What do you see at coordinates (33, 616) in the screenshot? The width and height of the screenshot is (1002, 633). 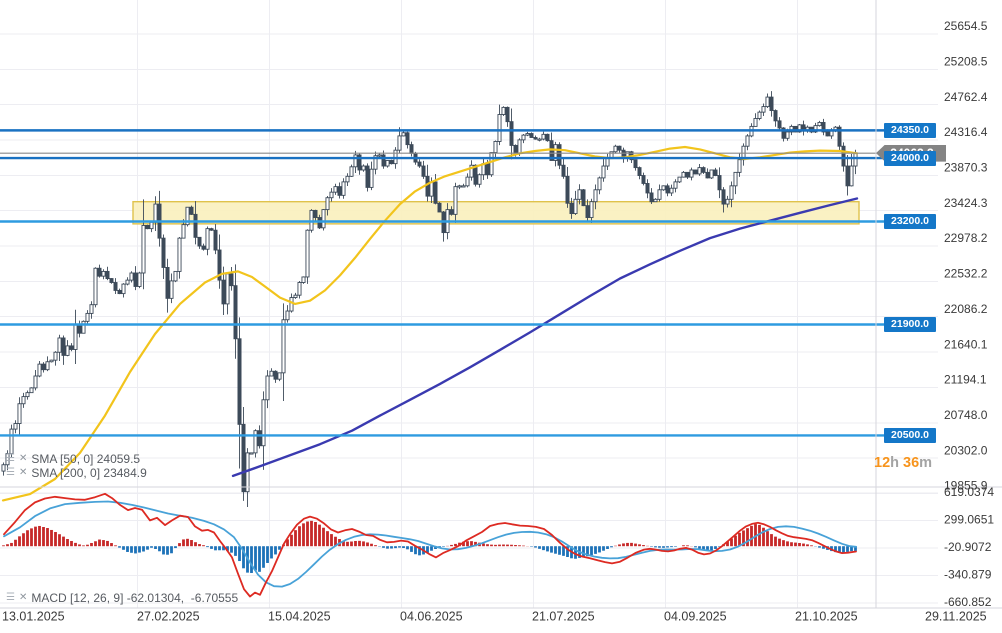 I see `svg-text: 13.01.2025` at bounding box center [33, 616].